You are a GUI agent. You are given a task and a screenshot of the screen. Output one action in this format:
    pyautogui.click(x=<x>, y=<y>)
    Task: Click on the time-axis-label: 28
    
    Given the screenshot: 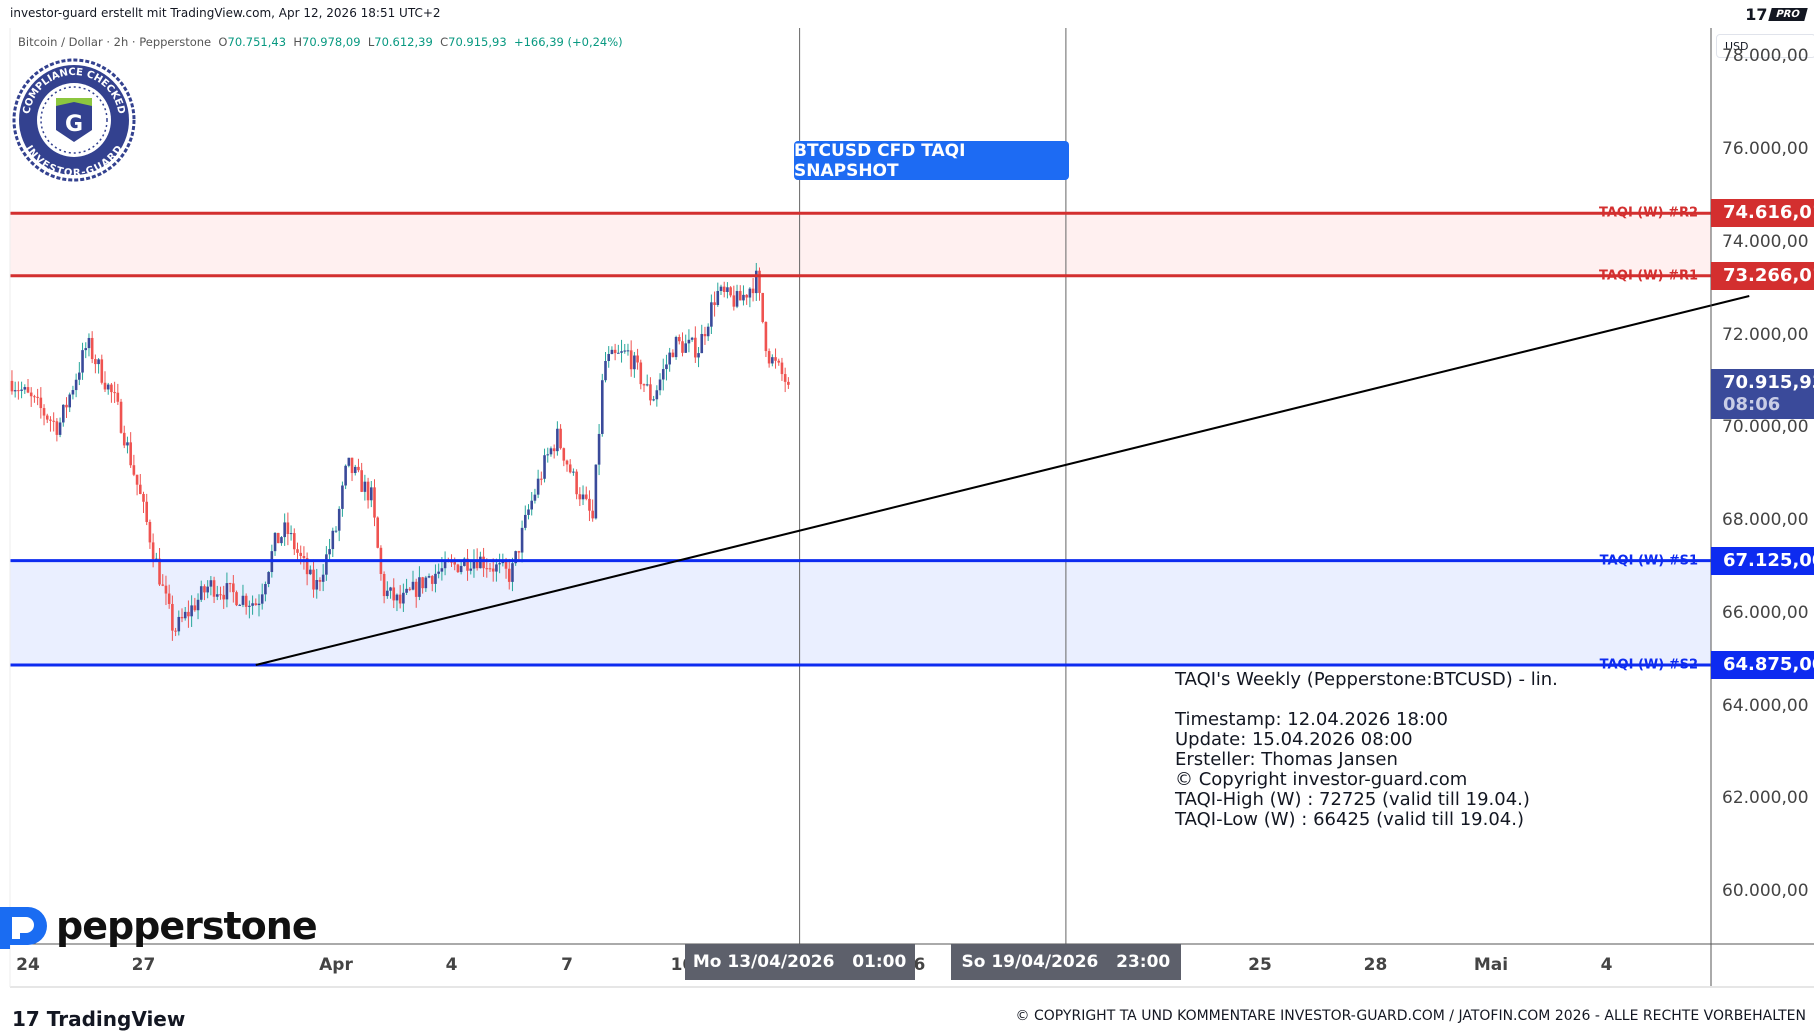 What is the action you would take?
    pyautogui.click(x=1375, y=965)
    